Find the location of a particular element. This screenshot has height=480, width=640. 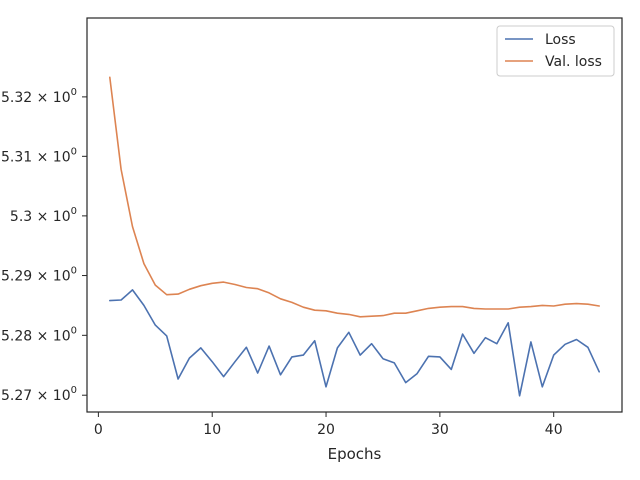

legend: Loss Val. loss is located at coordinates (555, 51).